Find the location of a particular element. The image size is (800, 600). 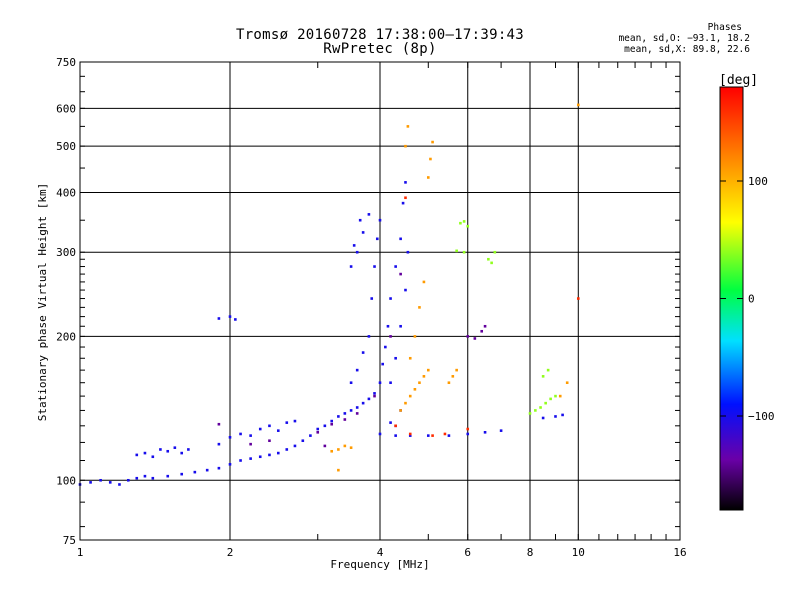

phases-x-stats: mean, sd,X: 89.8, 22.6 is located at coordinates (687, 49).